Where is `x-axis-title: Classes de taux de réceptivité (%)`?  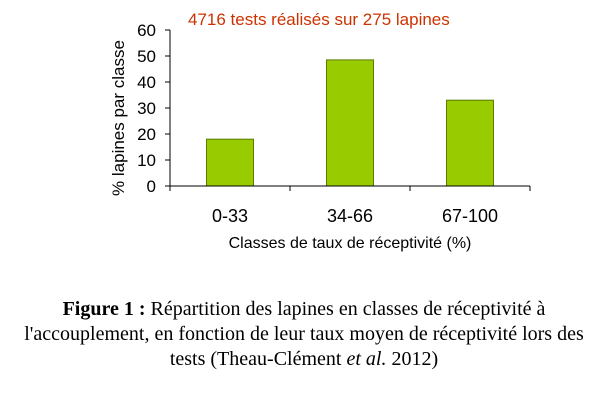 x-axis-title: Classes de taux de réceptivité (%) is located at coordinates (350, 243).